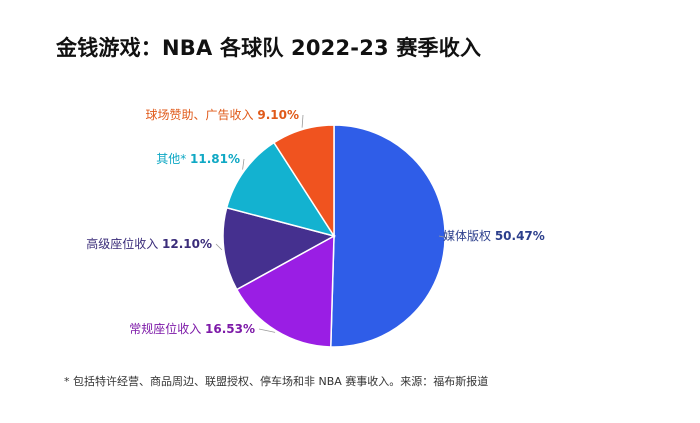  I want to click on chart-title: 金钱游戏：NBA 各球队 2022-23 赛季收入, so click(269, 48).